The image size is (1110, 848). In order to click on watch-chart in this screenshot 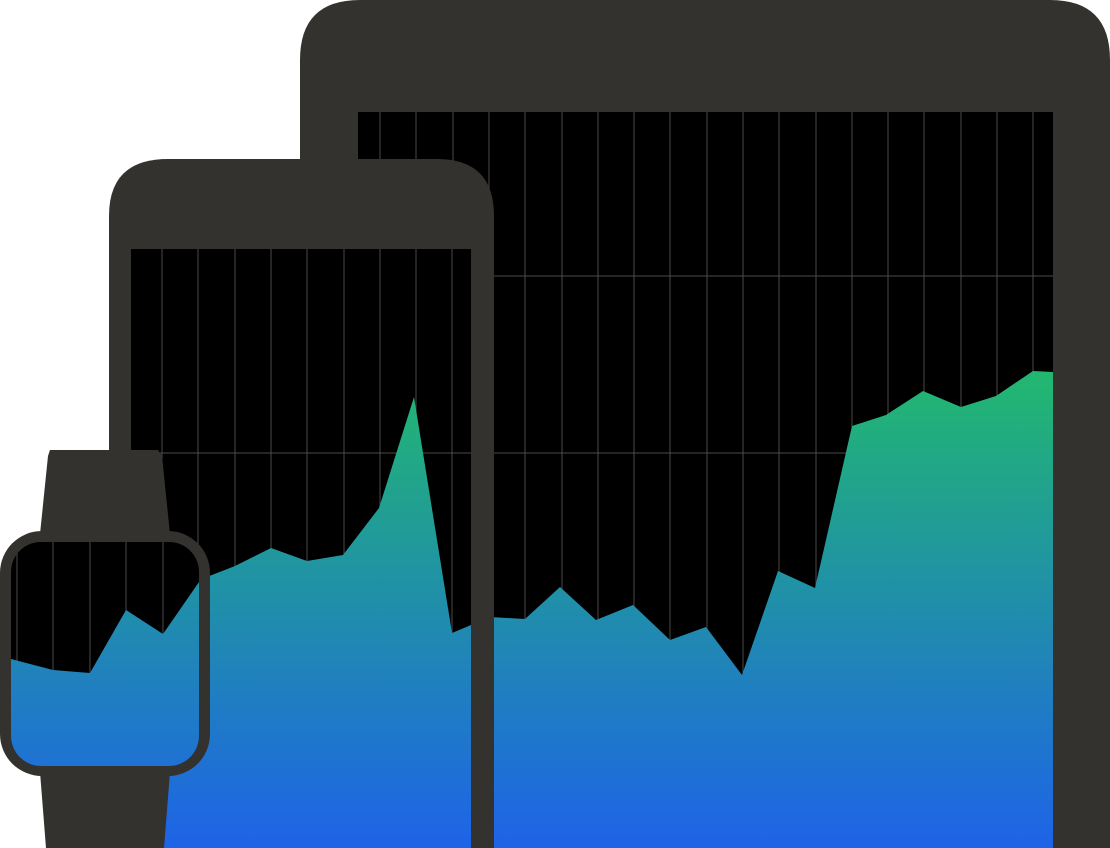, I will do `click(105, 654)`.